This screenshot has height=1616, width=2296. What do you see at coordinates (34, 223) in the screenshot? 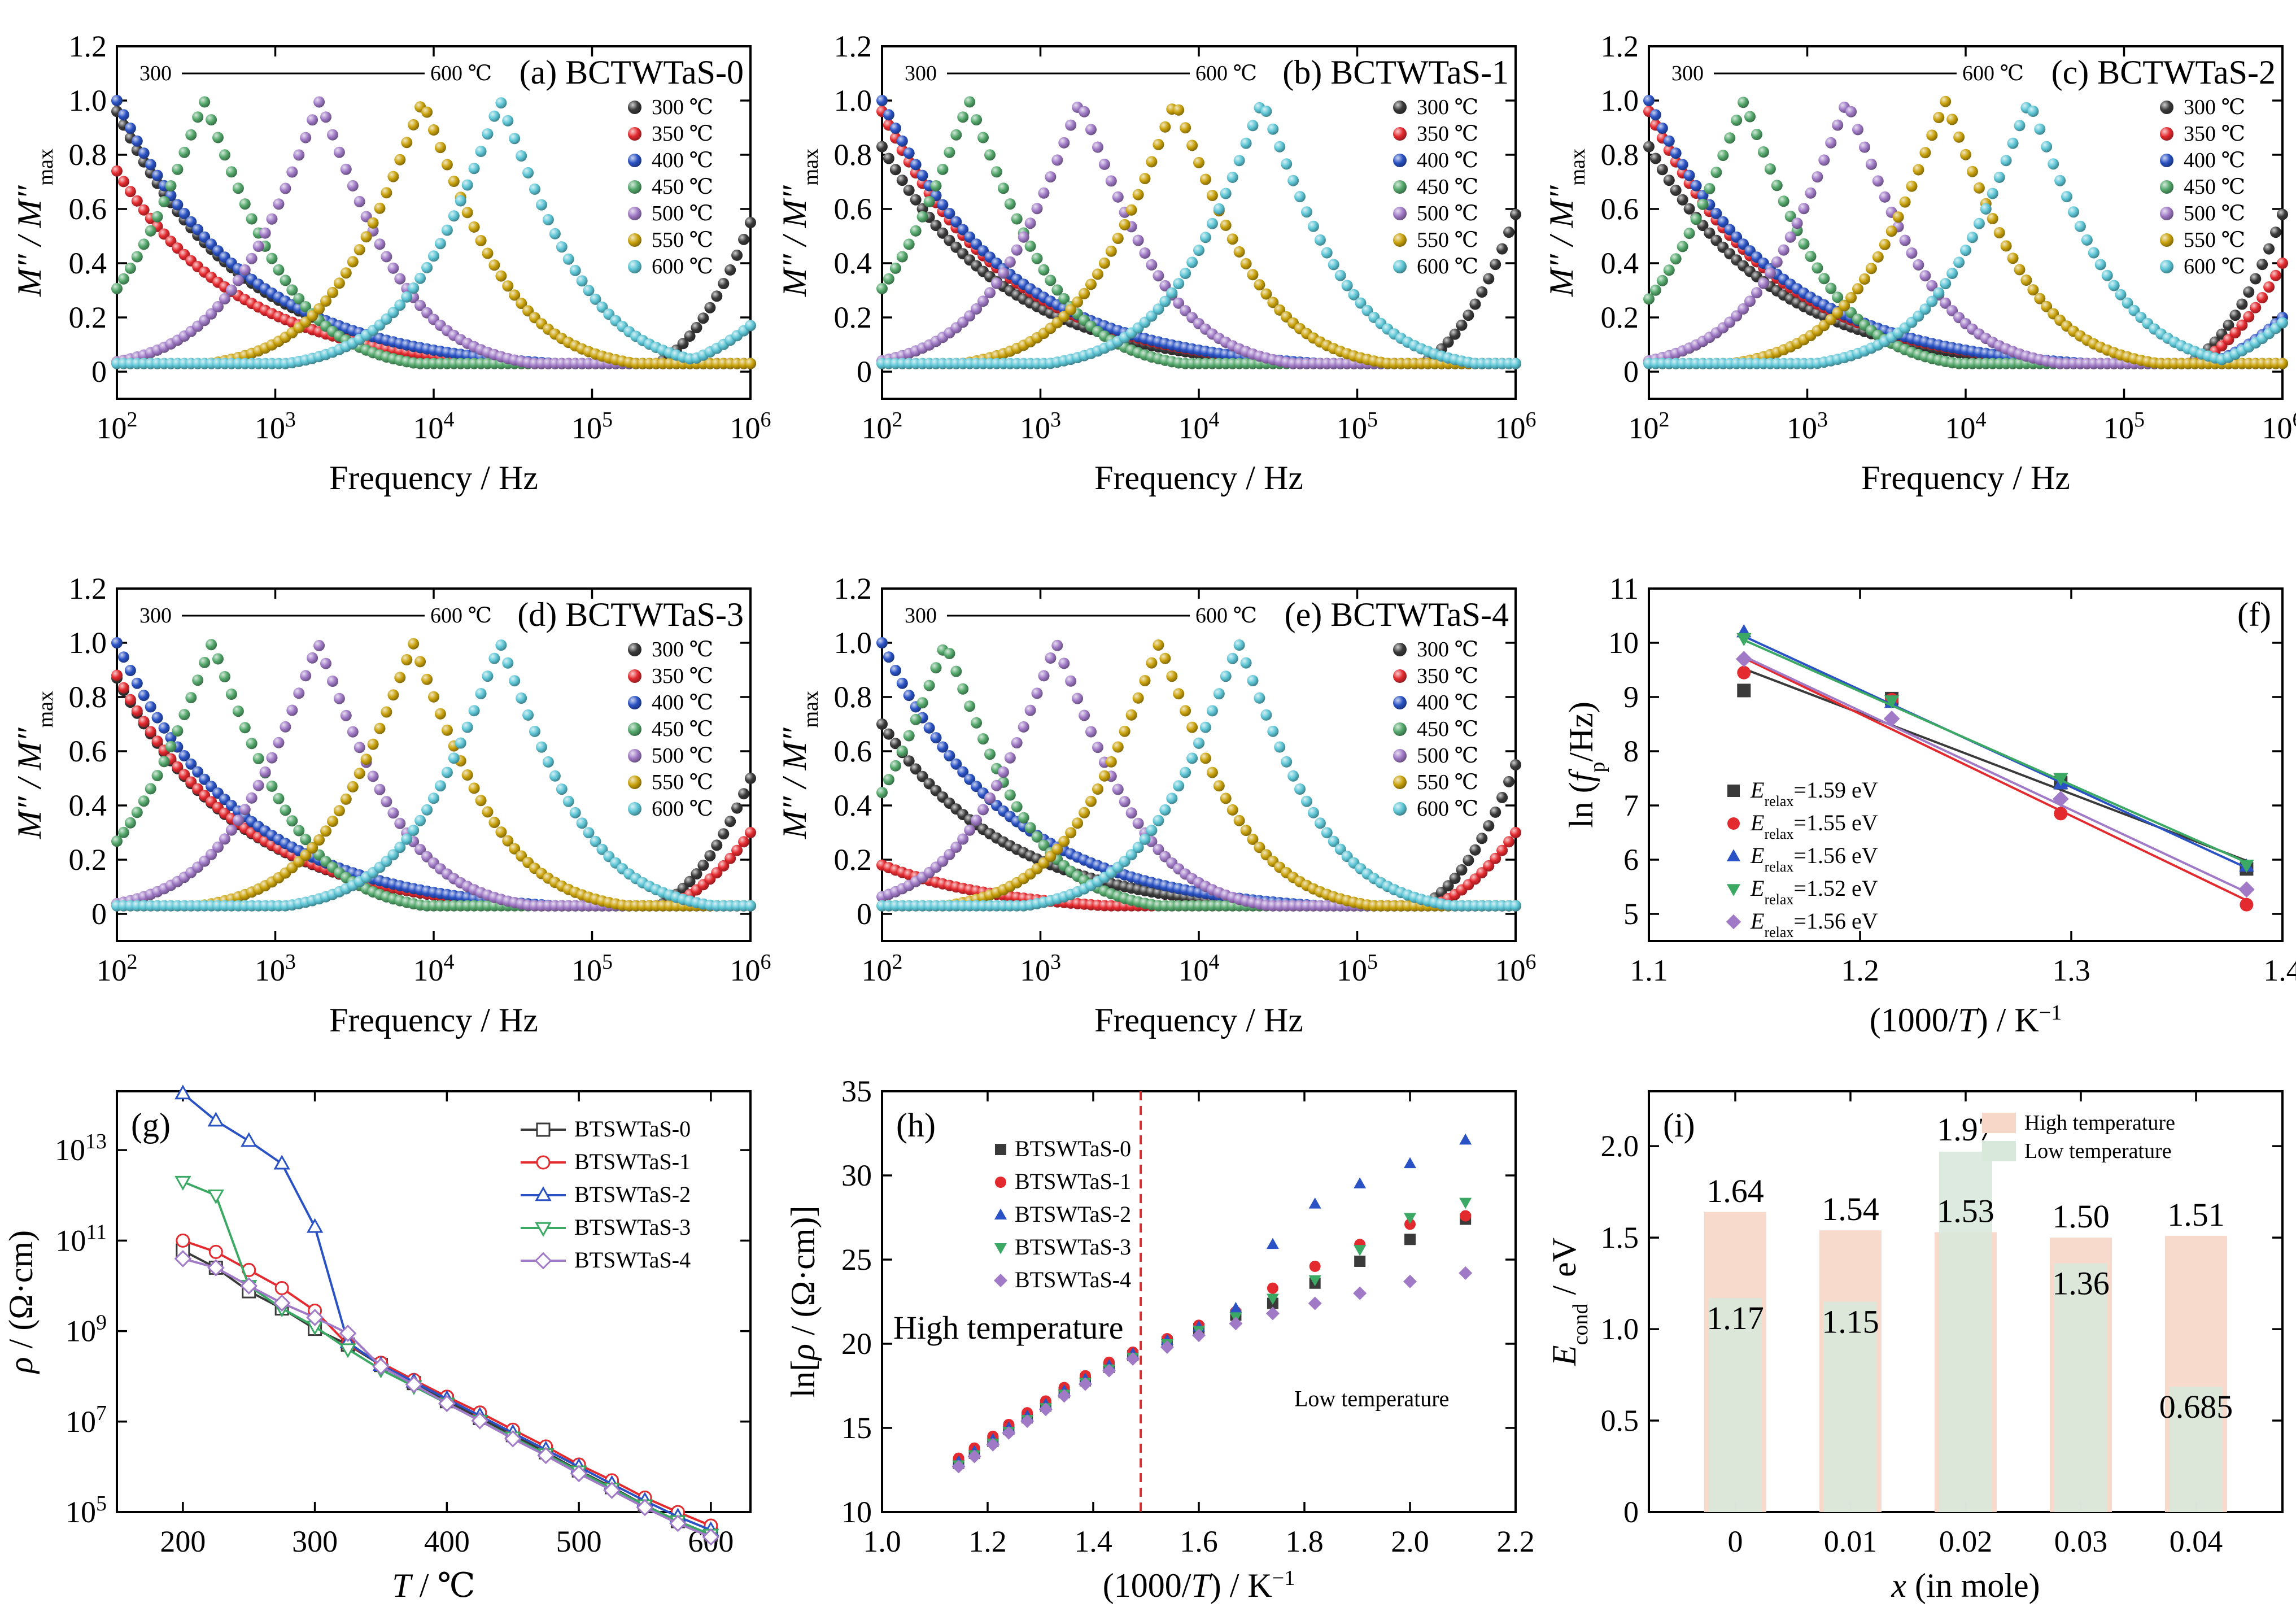
I see `y-axis-label: M″ / M″max` at bounding box center [34, 223].